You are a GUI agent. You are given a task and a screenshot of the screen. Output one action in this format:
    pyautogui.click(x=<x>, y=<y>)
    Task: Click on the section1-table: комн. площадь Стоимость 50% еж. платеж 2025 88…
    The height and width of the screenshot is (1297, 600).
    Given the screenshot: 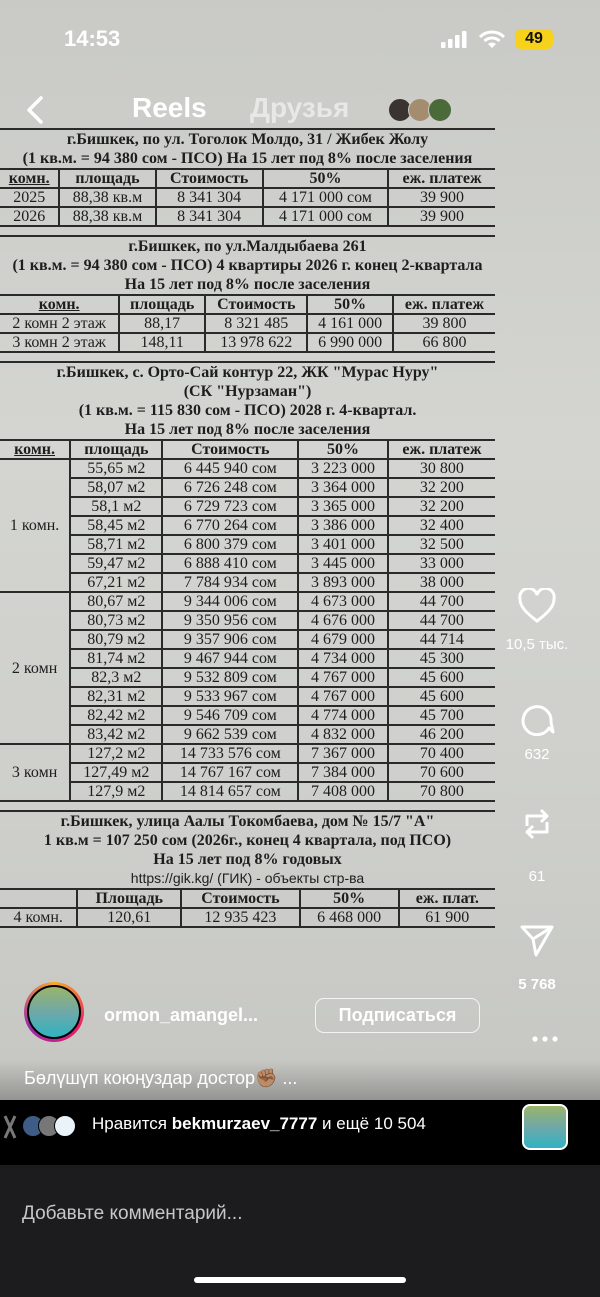 What is the action you would take?
    pyautogui.click(x=247, y=197)
    